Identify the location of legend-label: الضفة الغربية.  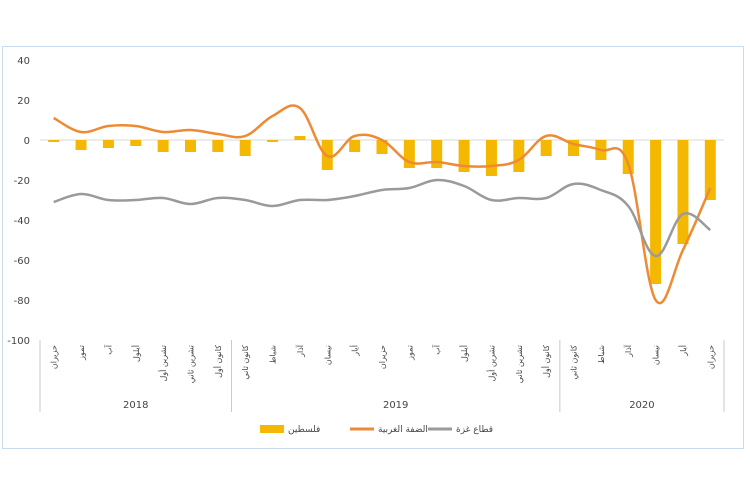
(403, 430).